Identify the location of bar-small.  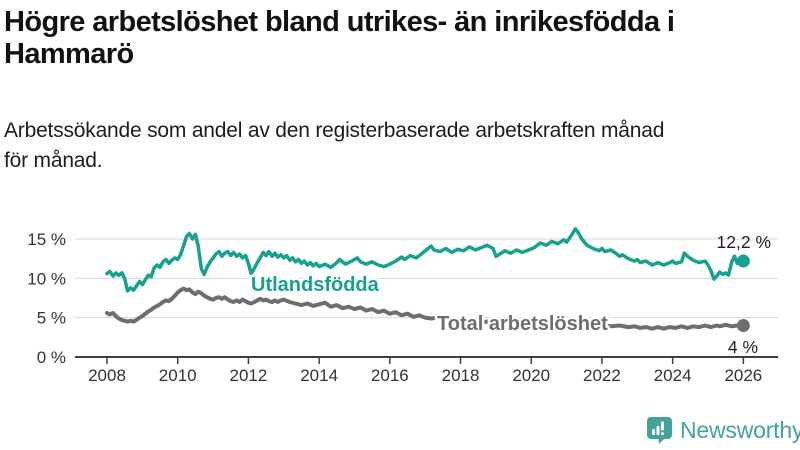
(653, 432).